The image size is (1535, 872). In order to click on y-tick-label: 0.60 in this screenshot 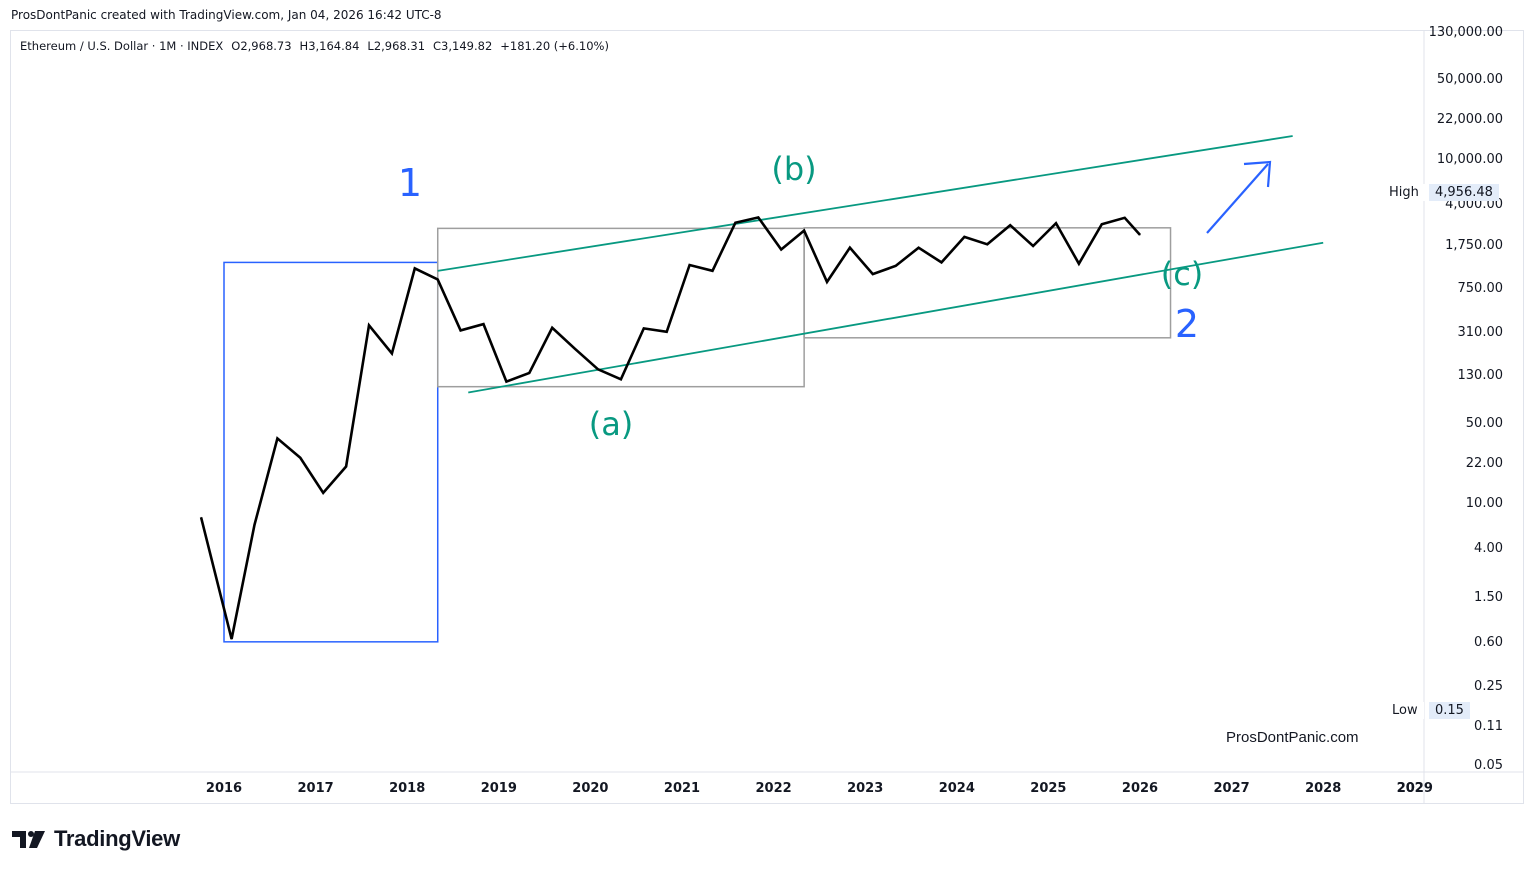, I will do `click(1488, 642)`.